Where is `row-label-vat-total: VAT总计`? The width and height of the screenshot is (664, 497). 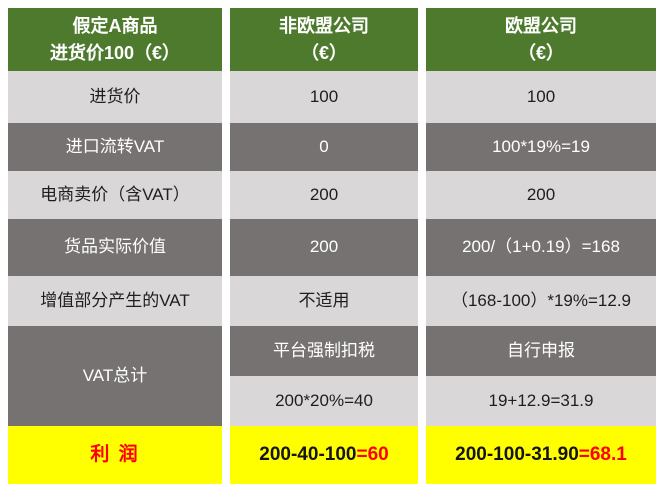 row-label-vat-total: VAT总计 is located at coordinates (115, 376).